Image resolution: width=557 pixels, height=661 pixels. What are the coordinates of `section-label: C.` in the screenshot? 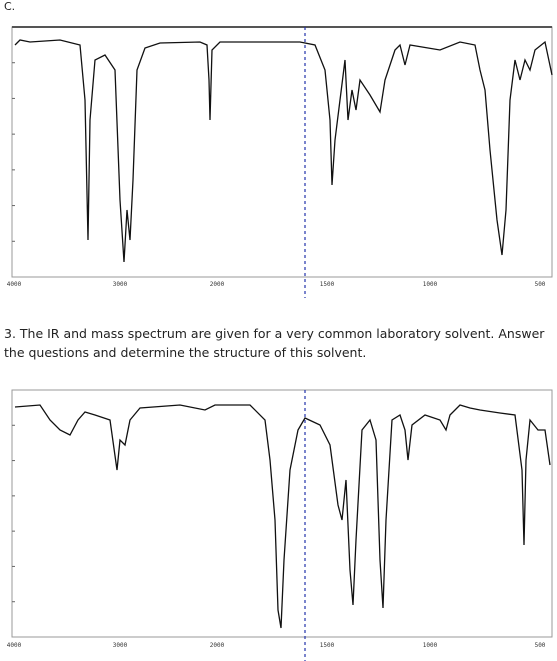 It's located at (10, 6).